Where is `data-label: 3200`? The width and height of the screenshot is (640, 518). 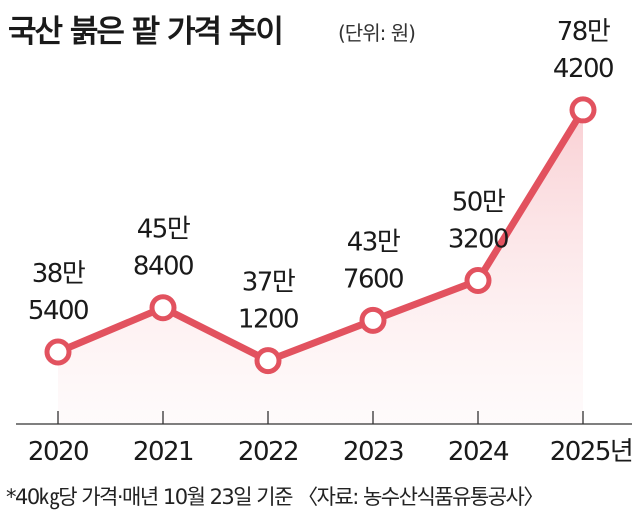 data-label: 3200 is located at coordinates (478, 239).